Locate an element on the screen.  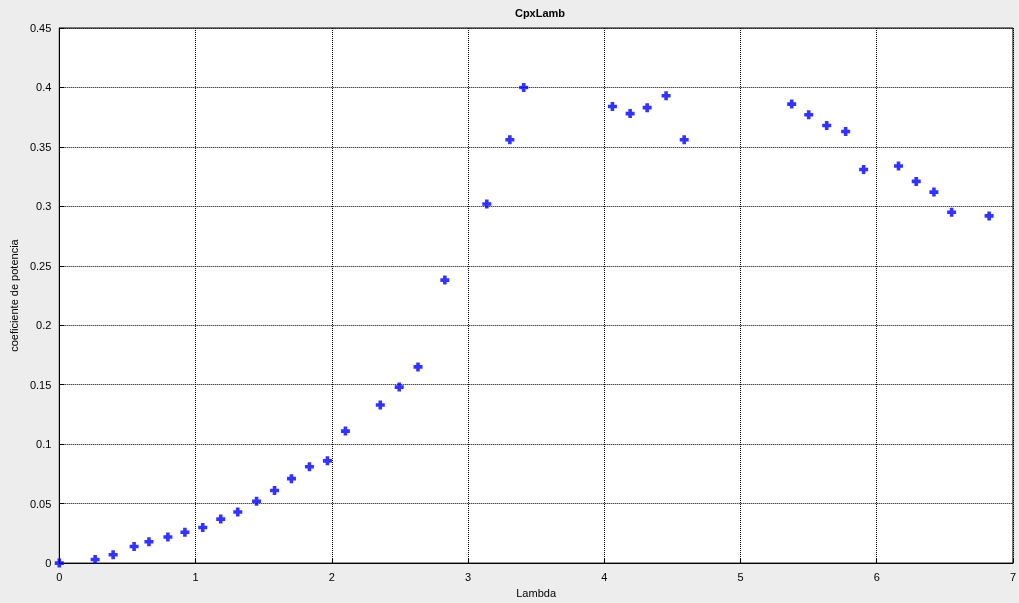
y-tick-label: 0.1 is located at coordinates (44, 444).